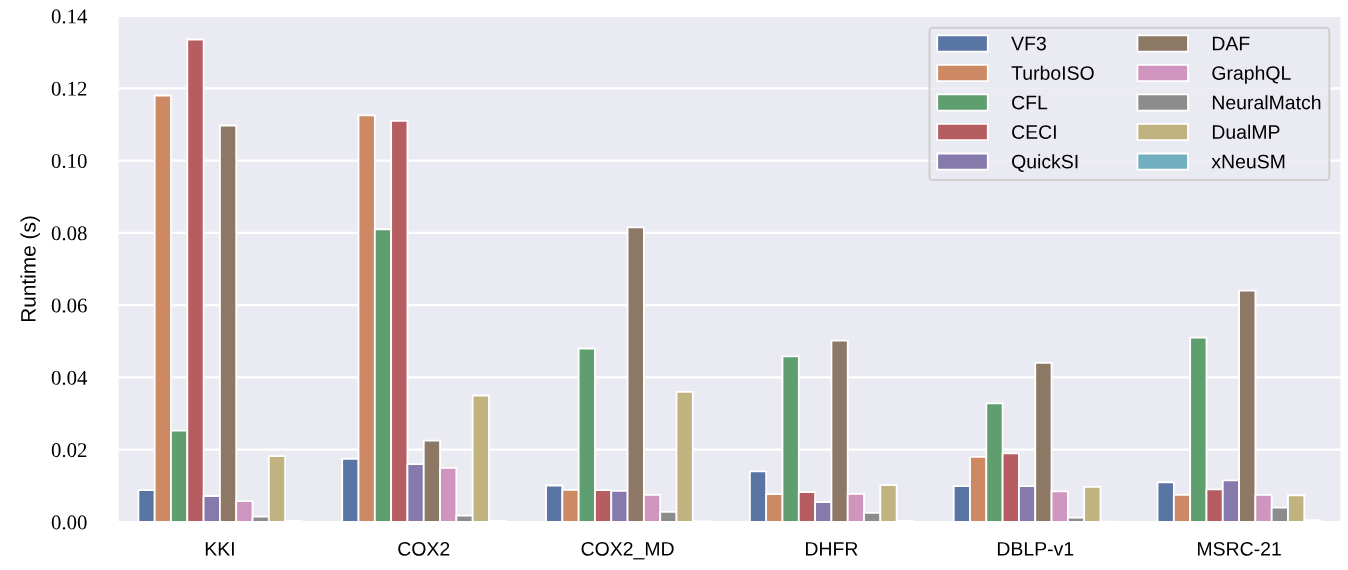  What do you see at coordinates (69, 16) in the screenshot?
I see `y-tick-label: 0.14` at bounding box center [69, 16].